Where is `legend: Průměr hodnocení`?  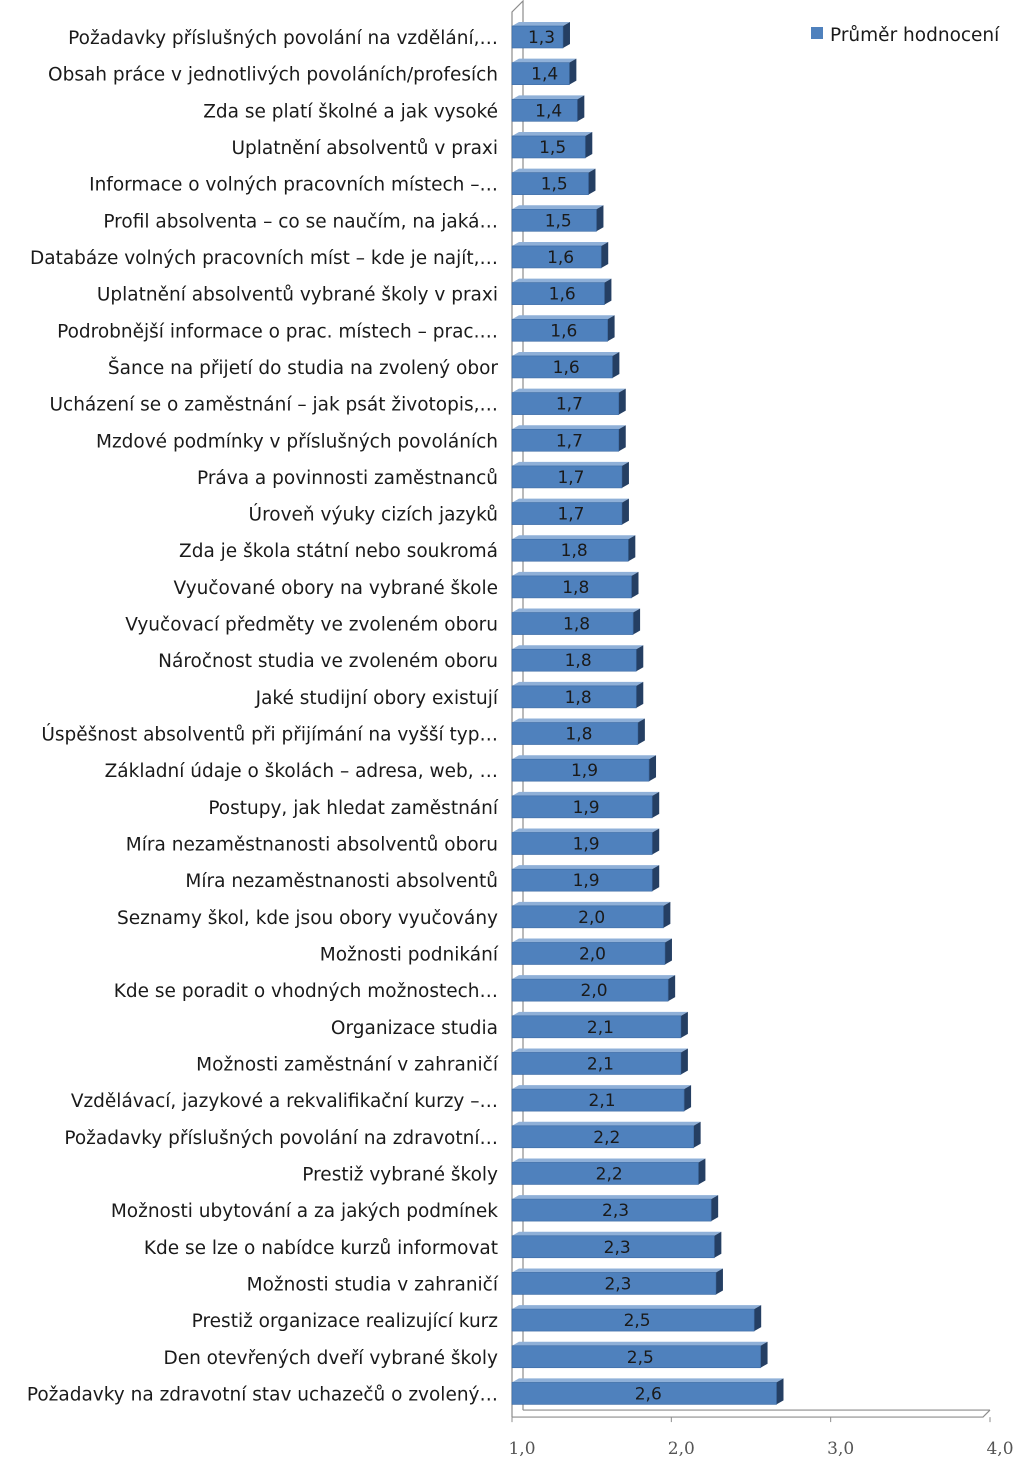 legend: Průměr hodnocení is located at coordinates (905, 35).